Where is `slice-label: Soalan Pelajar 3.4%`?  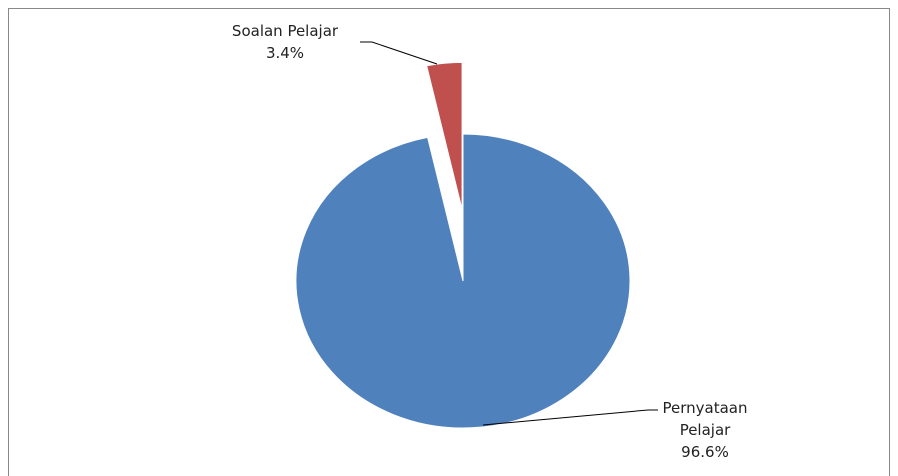 slice-label: Soalan Pelajar 3.4% is located at coordinates (285, 42).